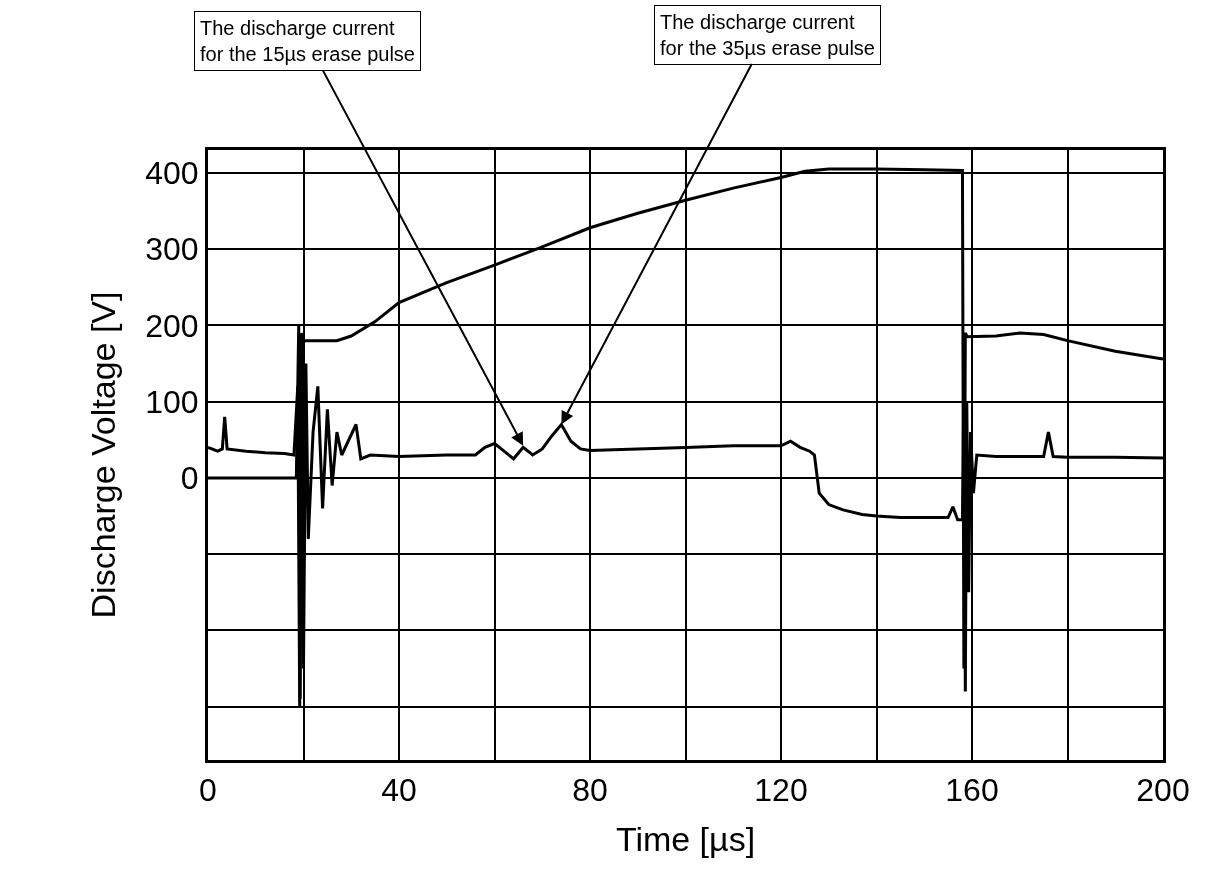 The width and height of the screenshot is (1208, 891). What do you see at coordinates (172, 325) in the screenshot?
I see `y-tick-label: 200` at bounding box center [172, 325].